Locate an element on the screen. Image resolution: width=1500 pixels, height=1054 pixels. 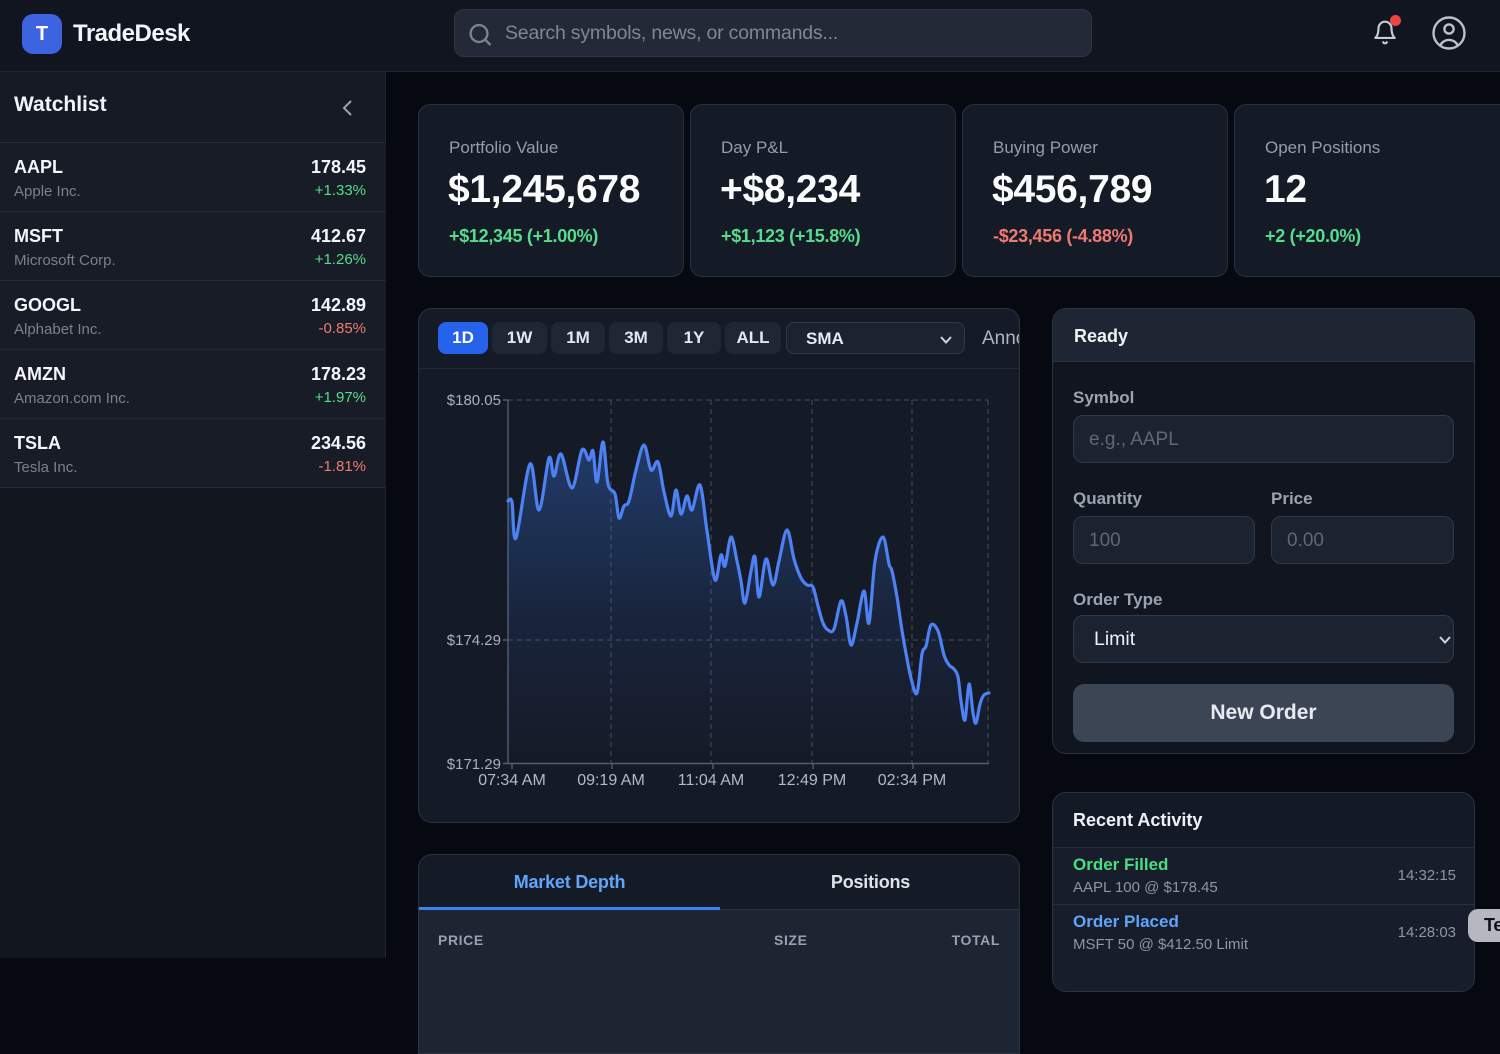
svg-text: 02:34 PM is located at coordinates (912, 780).